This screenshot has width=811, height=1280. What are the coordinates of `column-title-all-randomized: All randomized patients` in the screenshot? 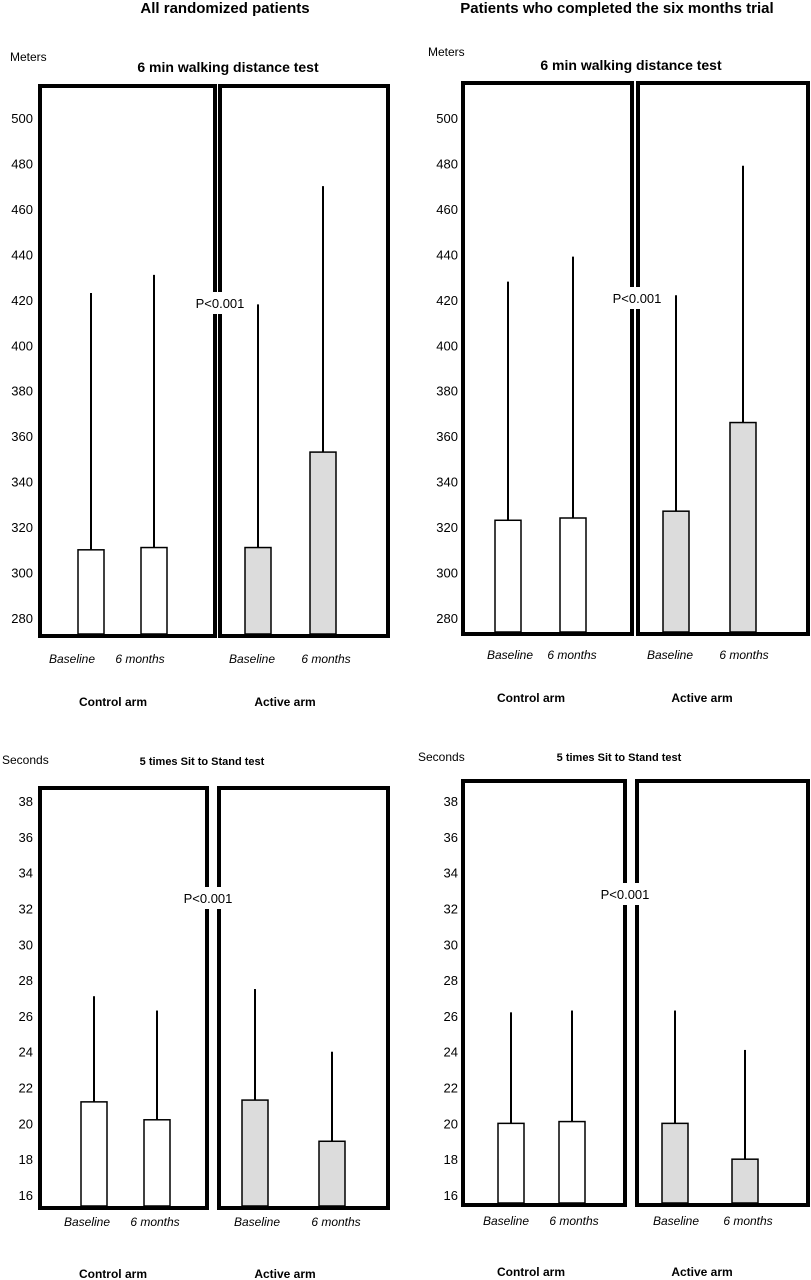 It's located at (224, 8).